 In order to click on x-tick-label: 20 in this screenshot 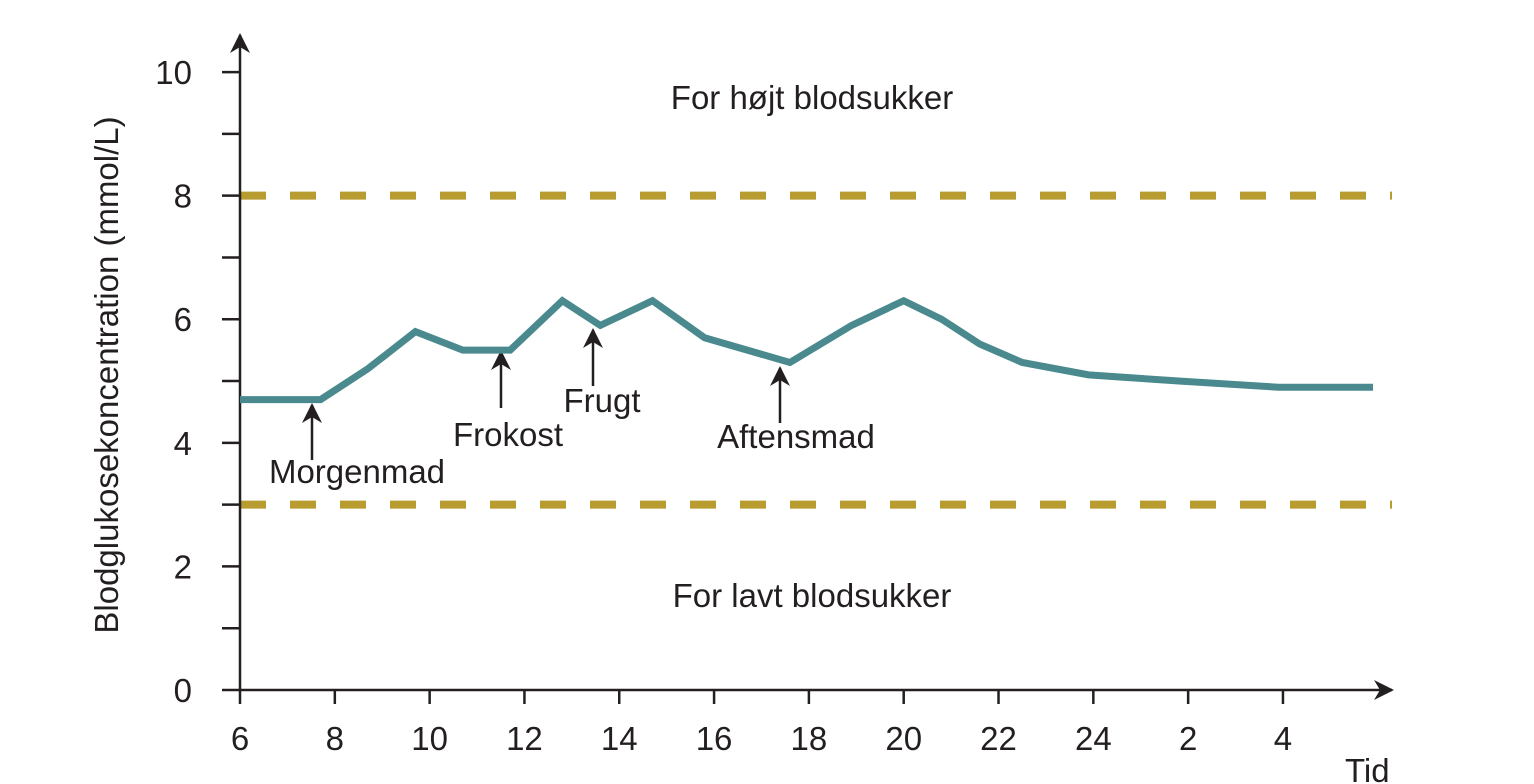, I will do `click(903, 738)`.